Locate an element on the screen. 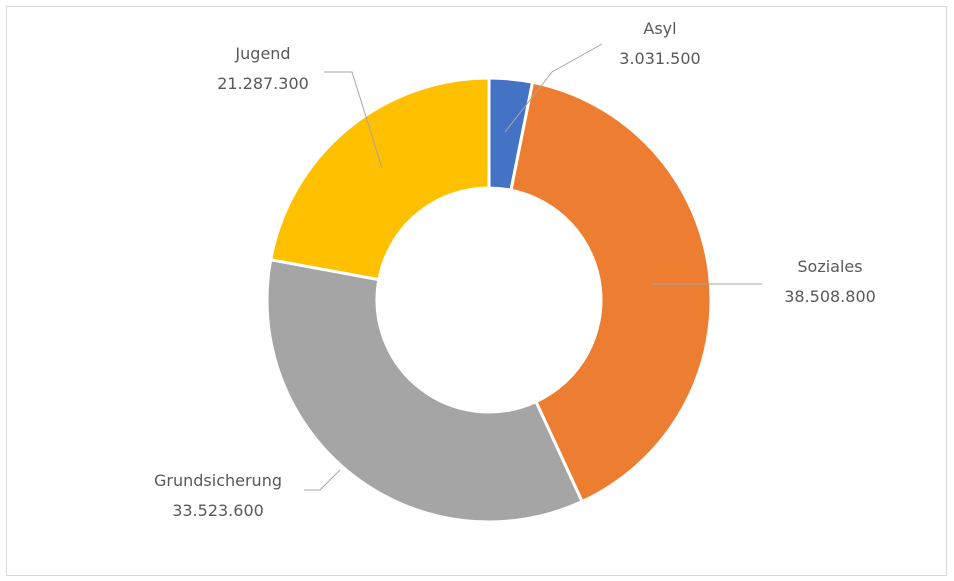 This screenshot has width=954, height=581. leader-line-jugend is located at coordinates (353, 120).